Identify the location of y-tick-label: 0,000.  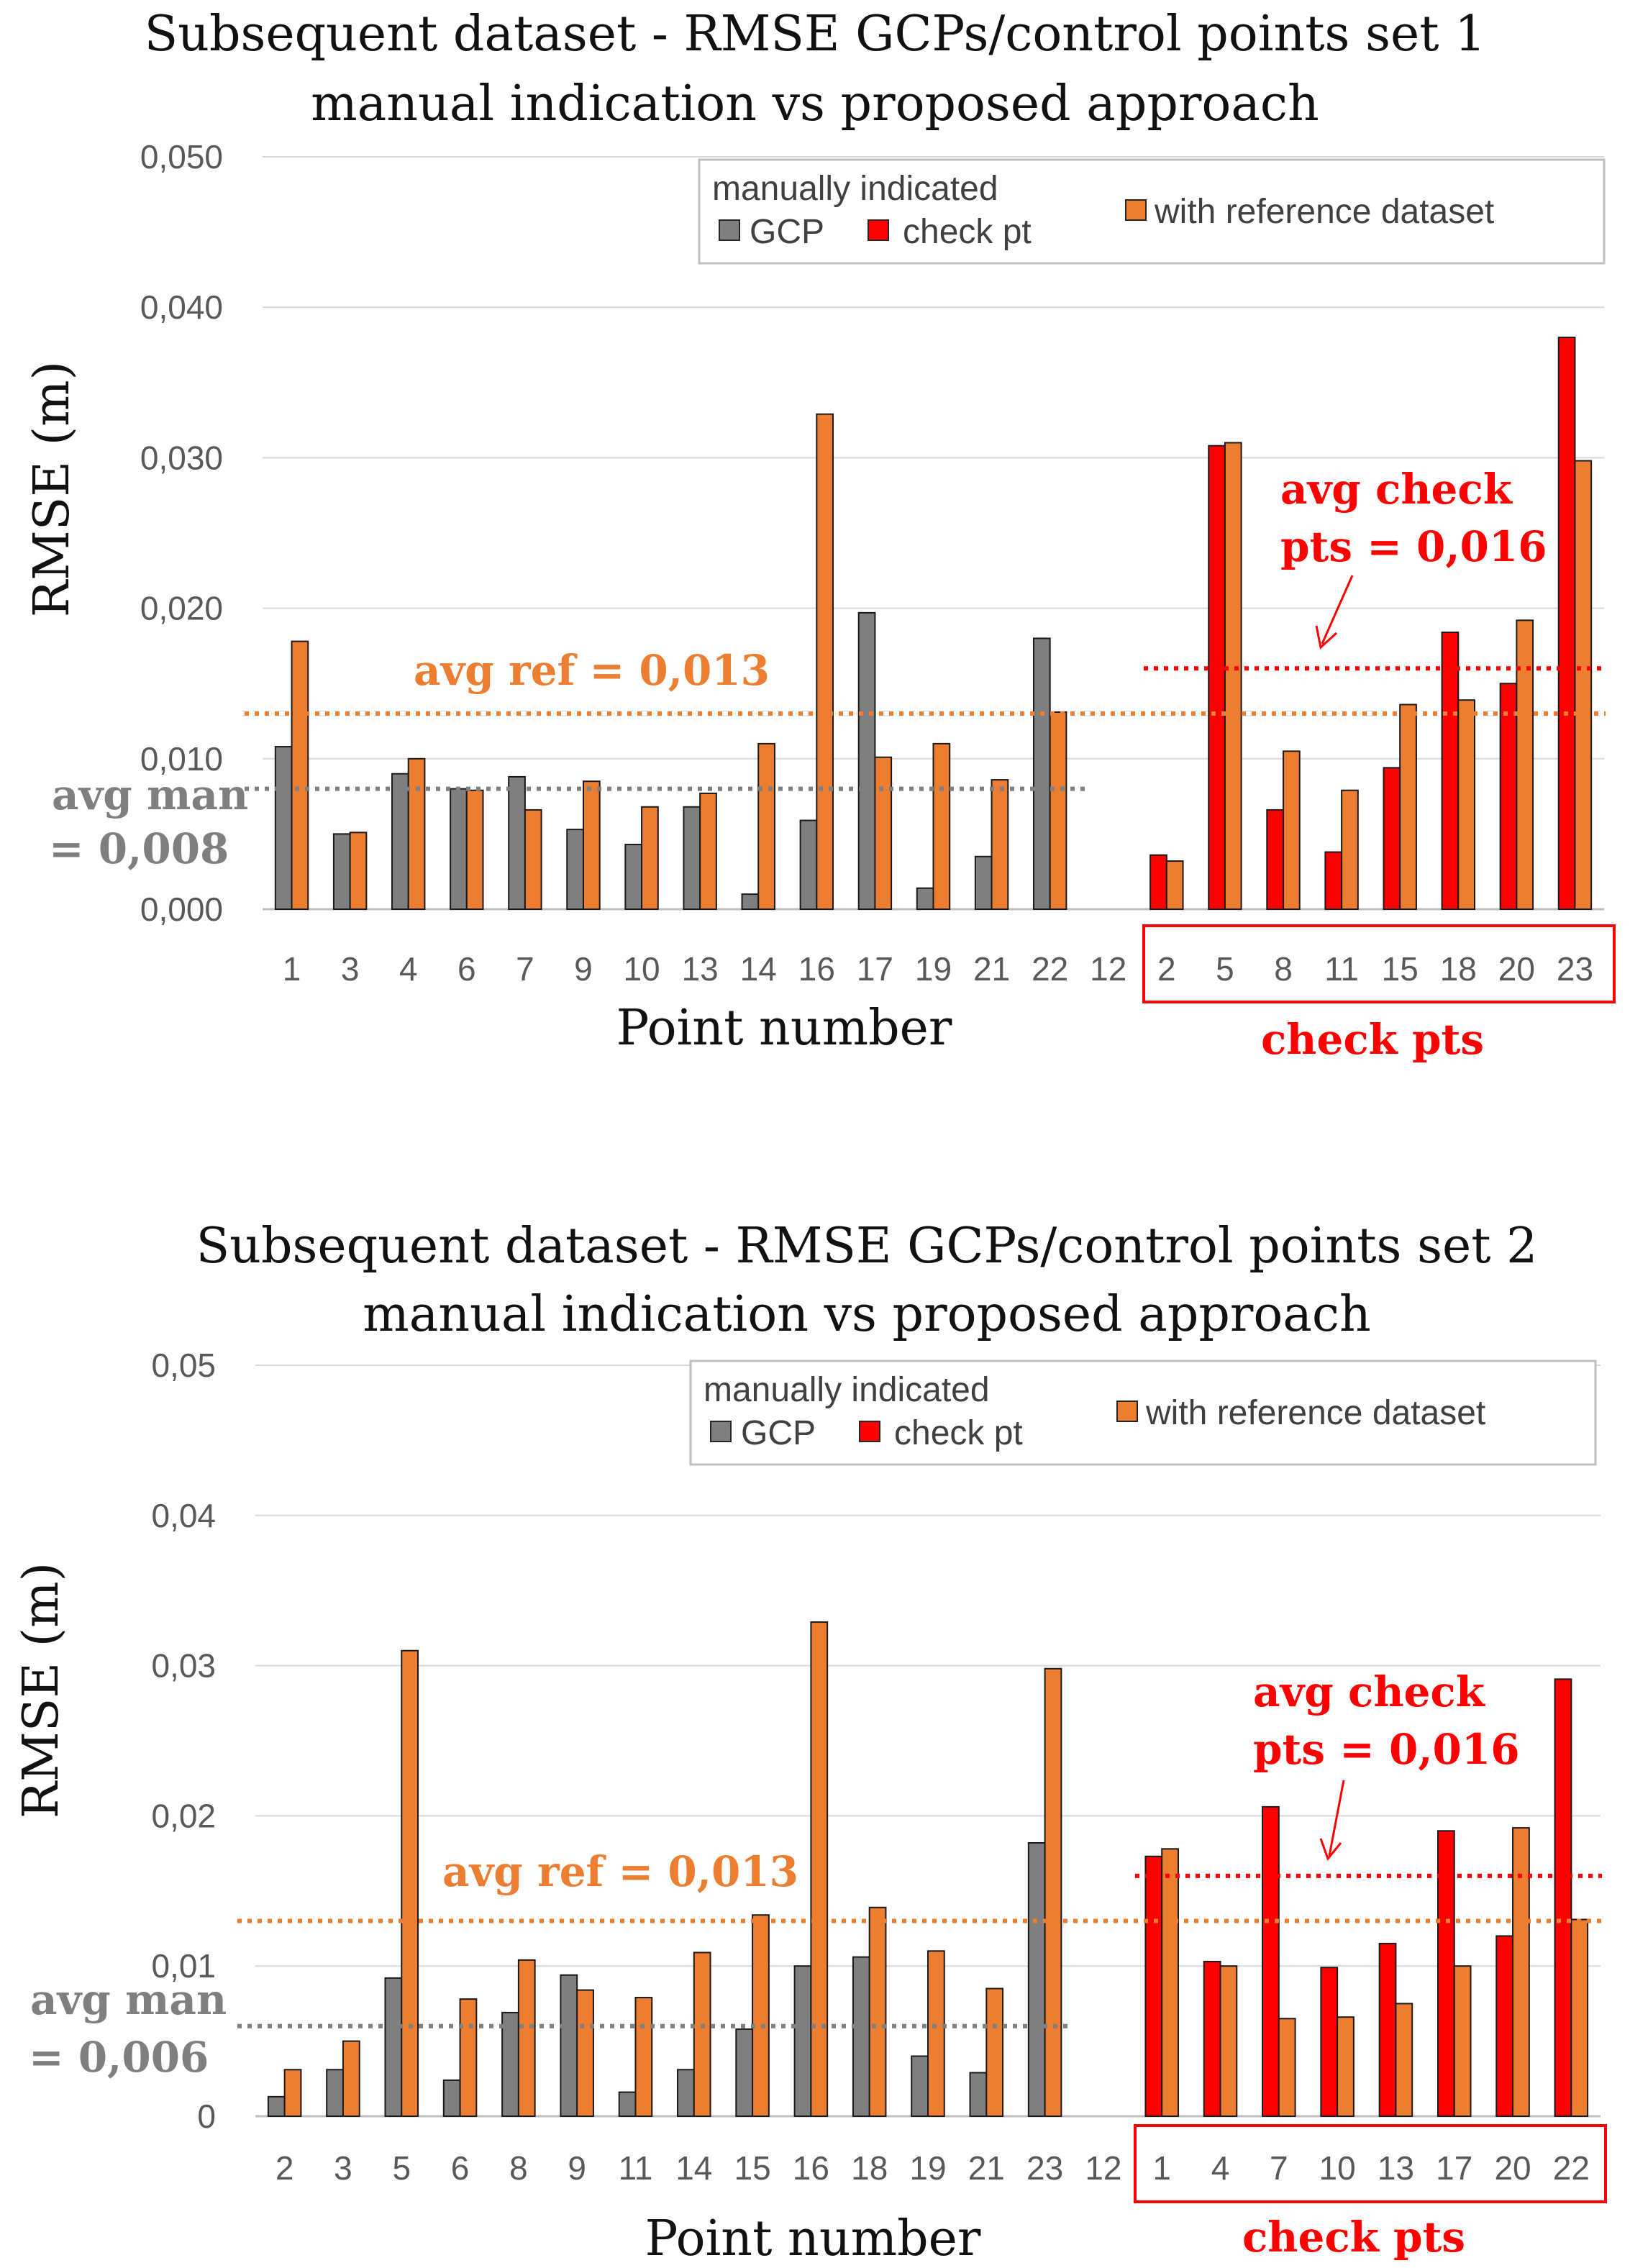
(181, 910).